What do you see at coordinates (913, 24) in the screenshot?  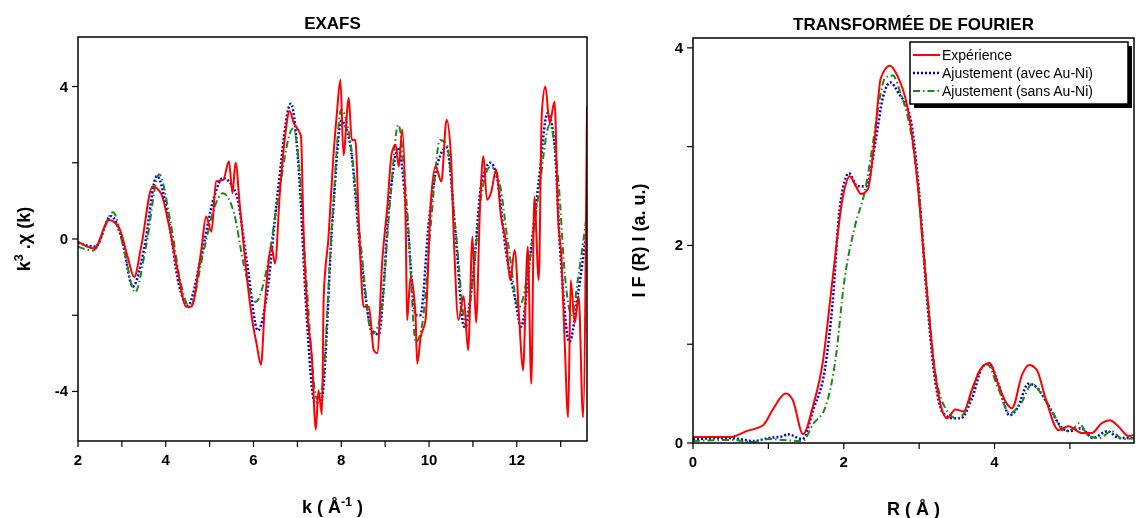 I see `chart-title: TRANSFORMÉE DE FOURIER` at bounding box center [913, 24].